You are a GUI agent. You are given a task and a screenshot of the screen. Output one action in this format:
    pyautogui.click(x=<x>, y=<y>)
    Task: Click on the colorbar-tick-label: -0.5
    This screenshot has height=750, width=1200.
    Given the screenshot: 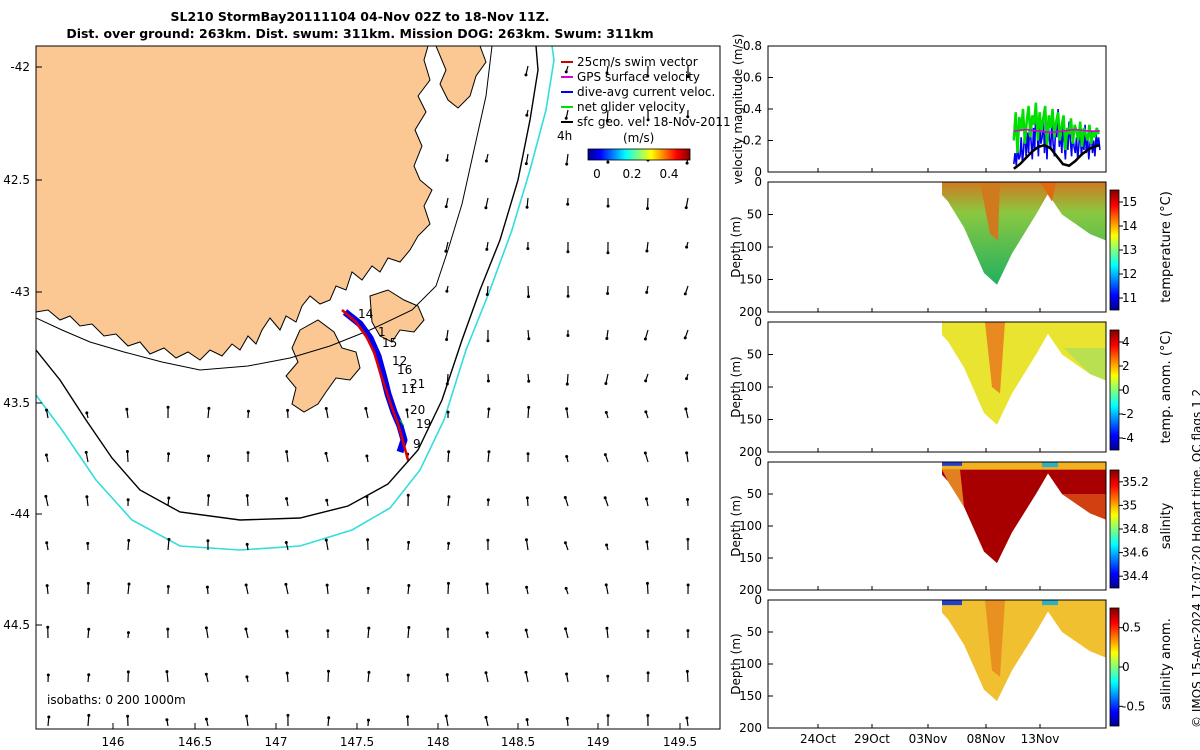 What is the action you would take?
    pyautogui.click(x=1133, y=706)
    